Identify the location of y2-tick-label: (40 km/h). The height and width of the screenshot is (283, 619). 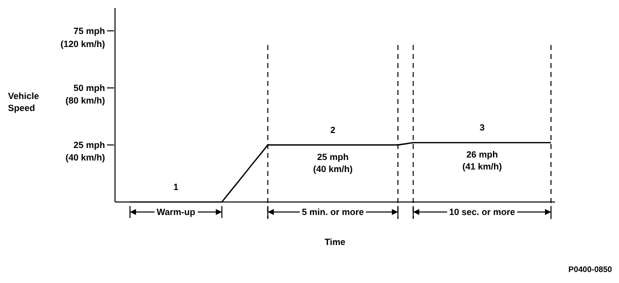
(85, 157).